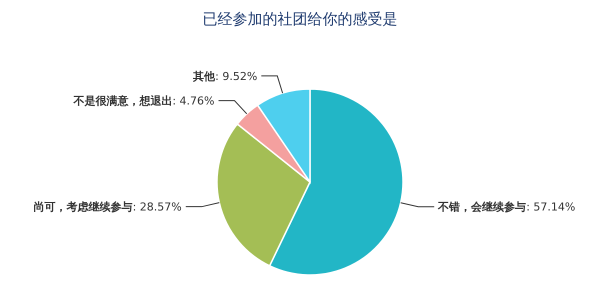 Image resolution: width=600 pixels, height=305 pixels. Describe the element at coordinates (83, 207) in the screenshot. I see `slice-label: 尚可，考虑继续参与` at that location.